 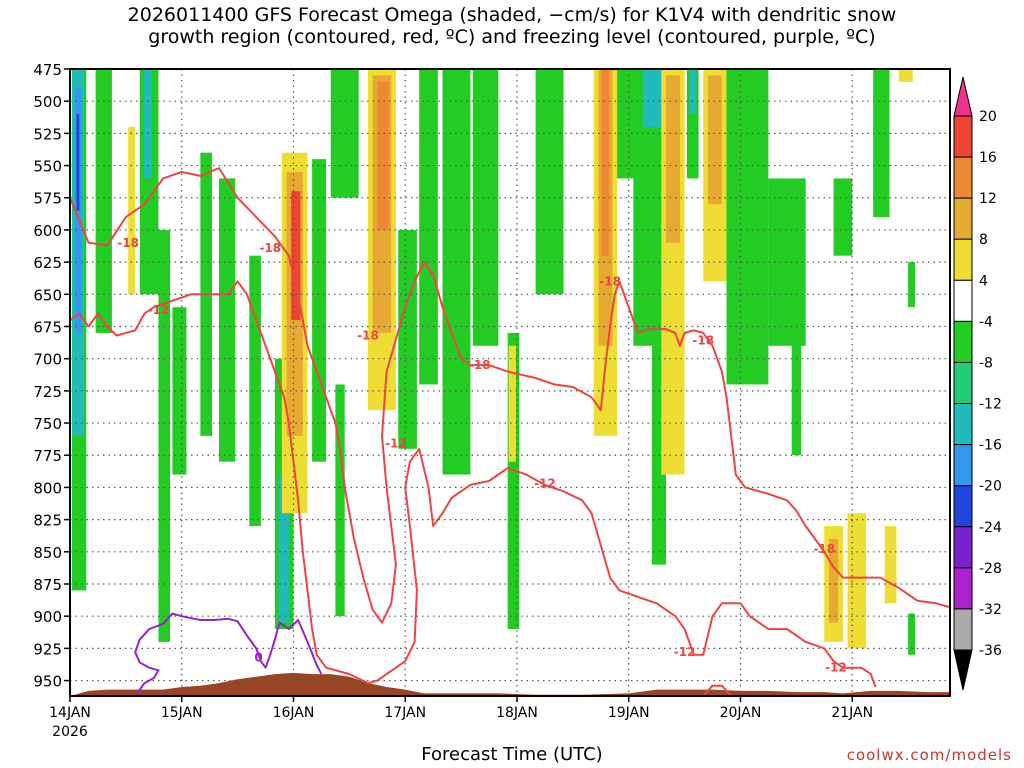 What do you see at coordinates (47, 424) in the screenshot?
I see `y-tick-label: 750` at bounding box center [47, 424].